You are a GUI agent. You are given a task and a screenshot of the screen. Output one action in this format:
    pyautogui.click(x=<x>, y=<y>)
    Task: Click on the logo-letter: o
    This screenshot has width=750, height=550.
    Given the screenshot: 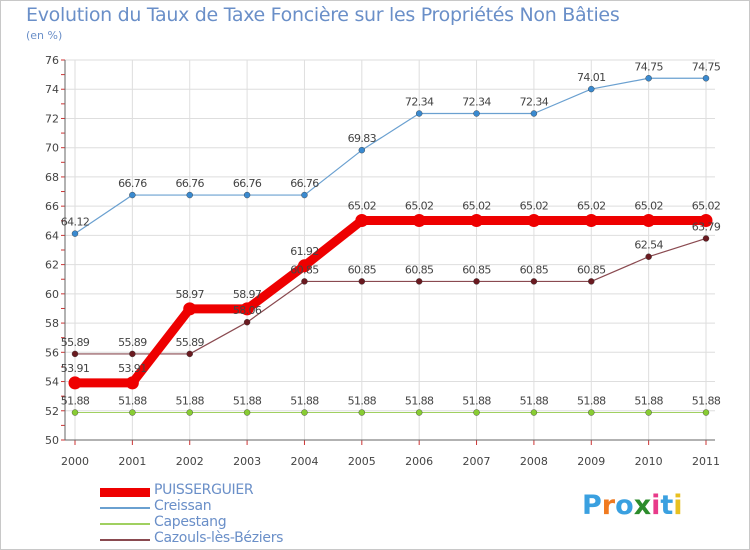 What is the action you would take?
    pyautogui.click(x=624, y=505)
    